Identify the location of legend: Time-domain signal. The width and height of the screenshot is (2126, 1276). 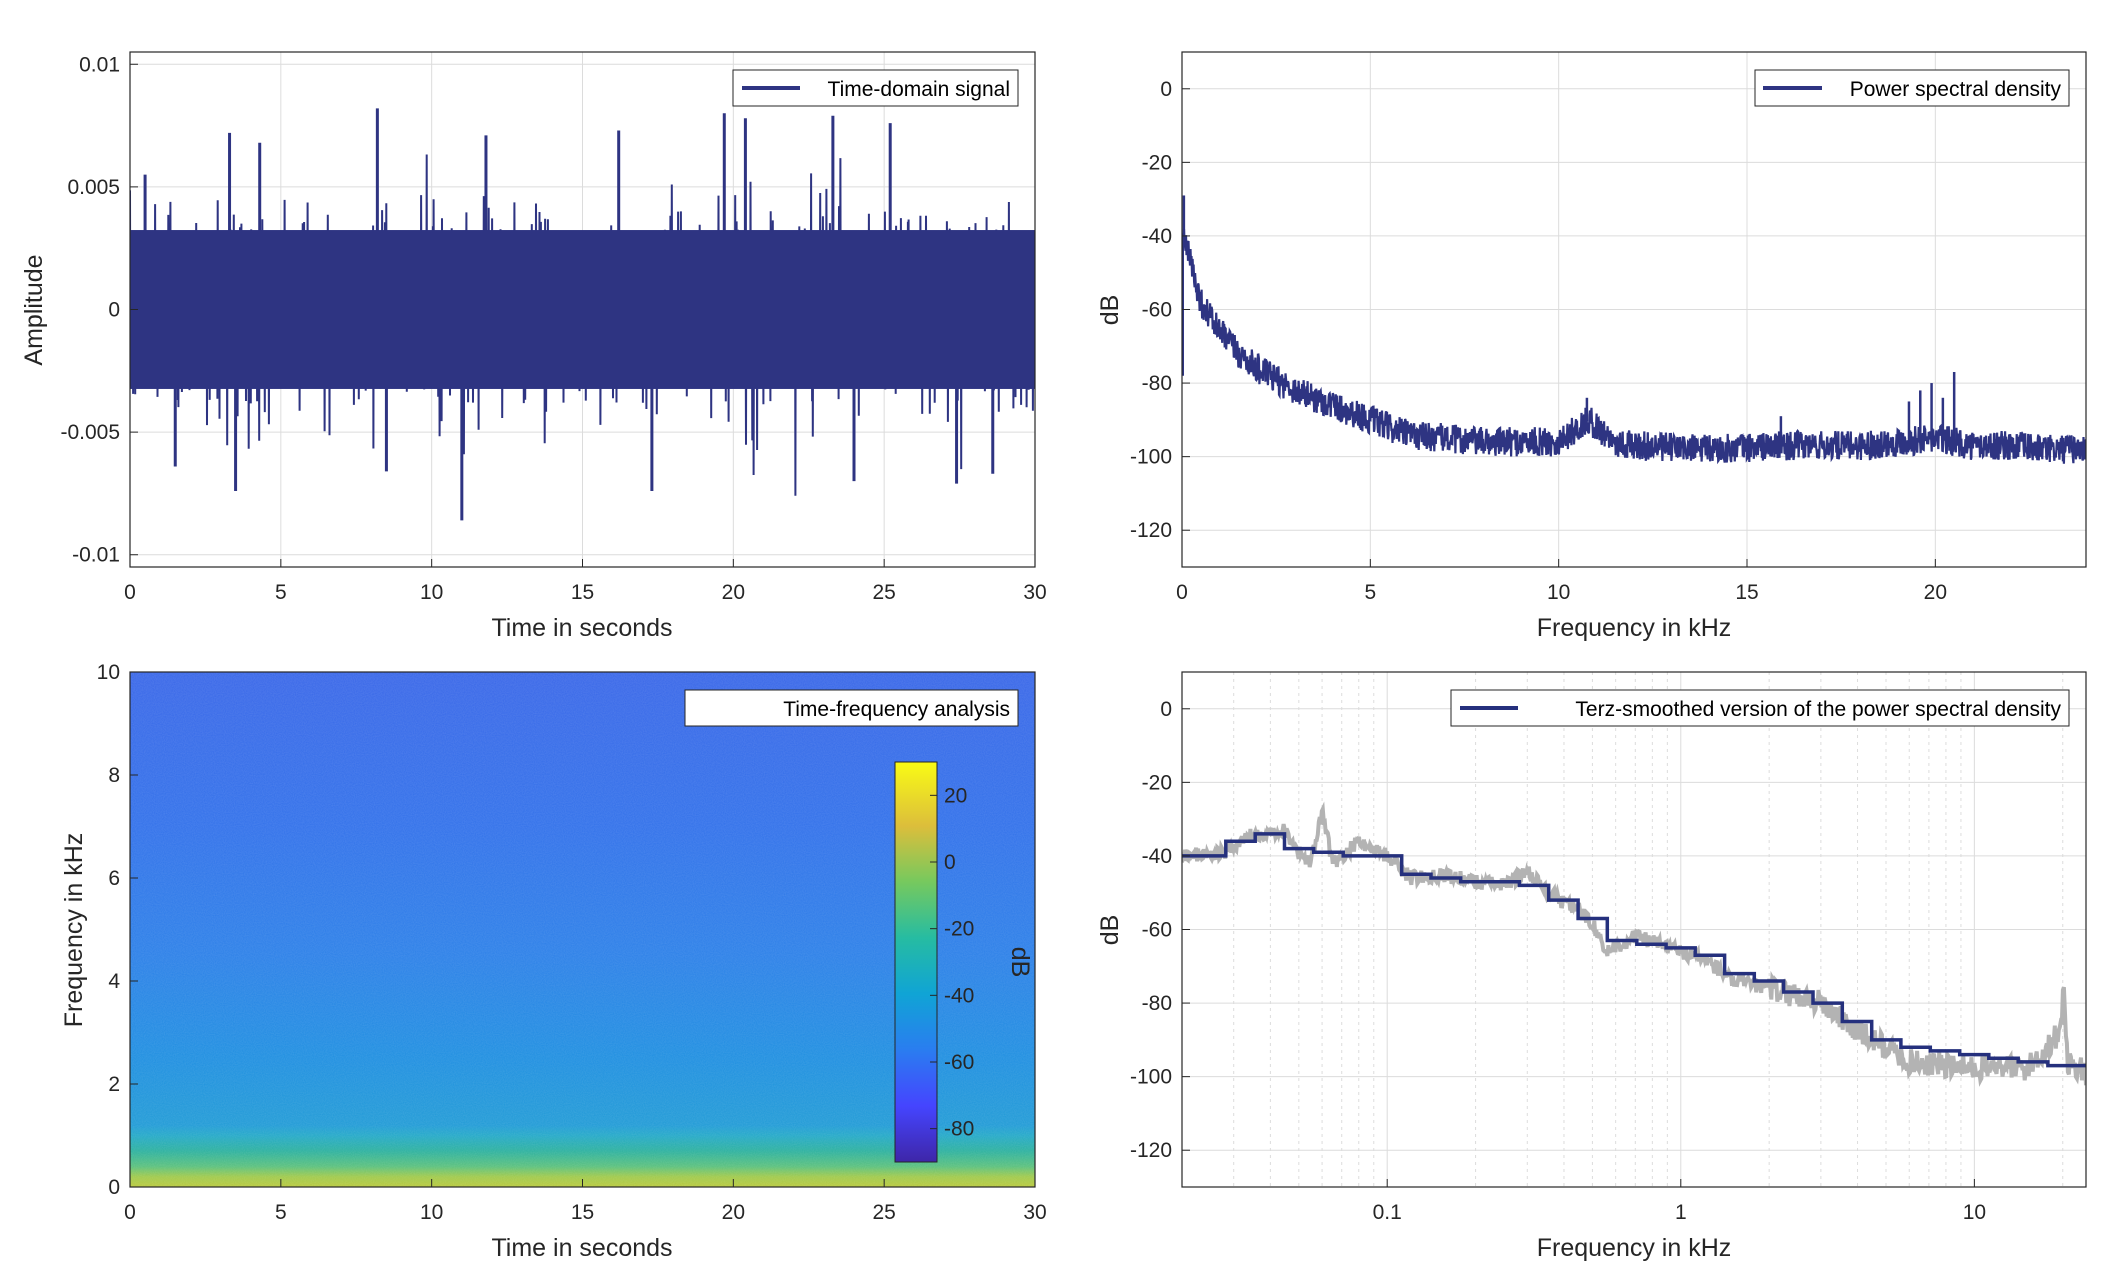
(875, 88).